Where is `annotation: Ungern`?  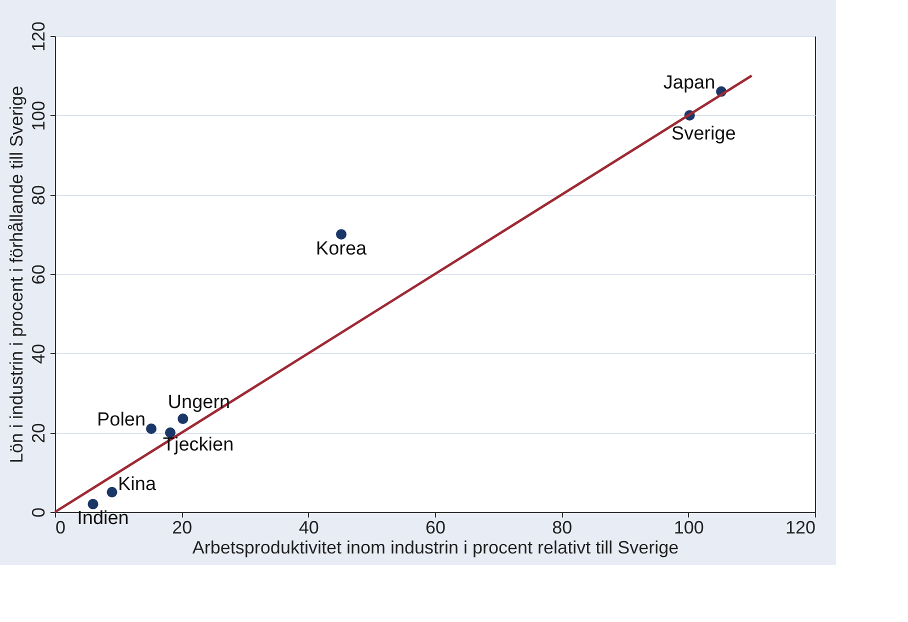 annotation: Ungern is located at coordinates (199, 402).